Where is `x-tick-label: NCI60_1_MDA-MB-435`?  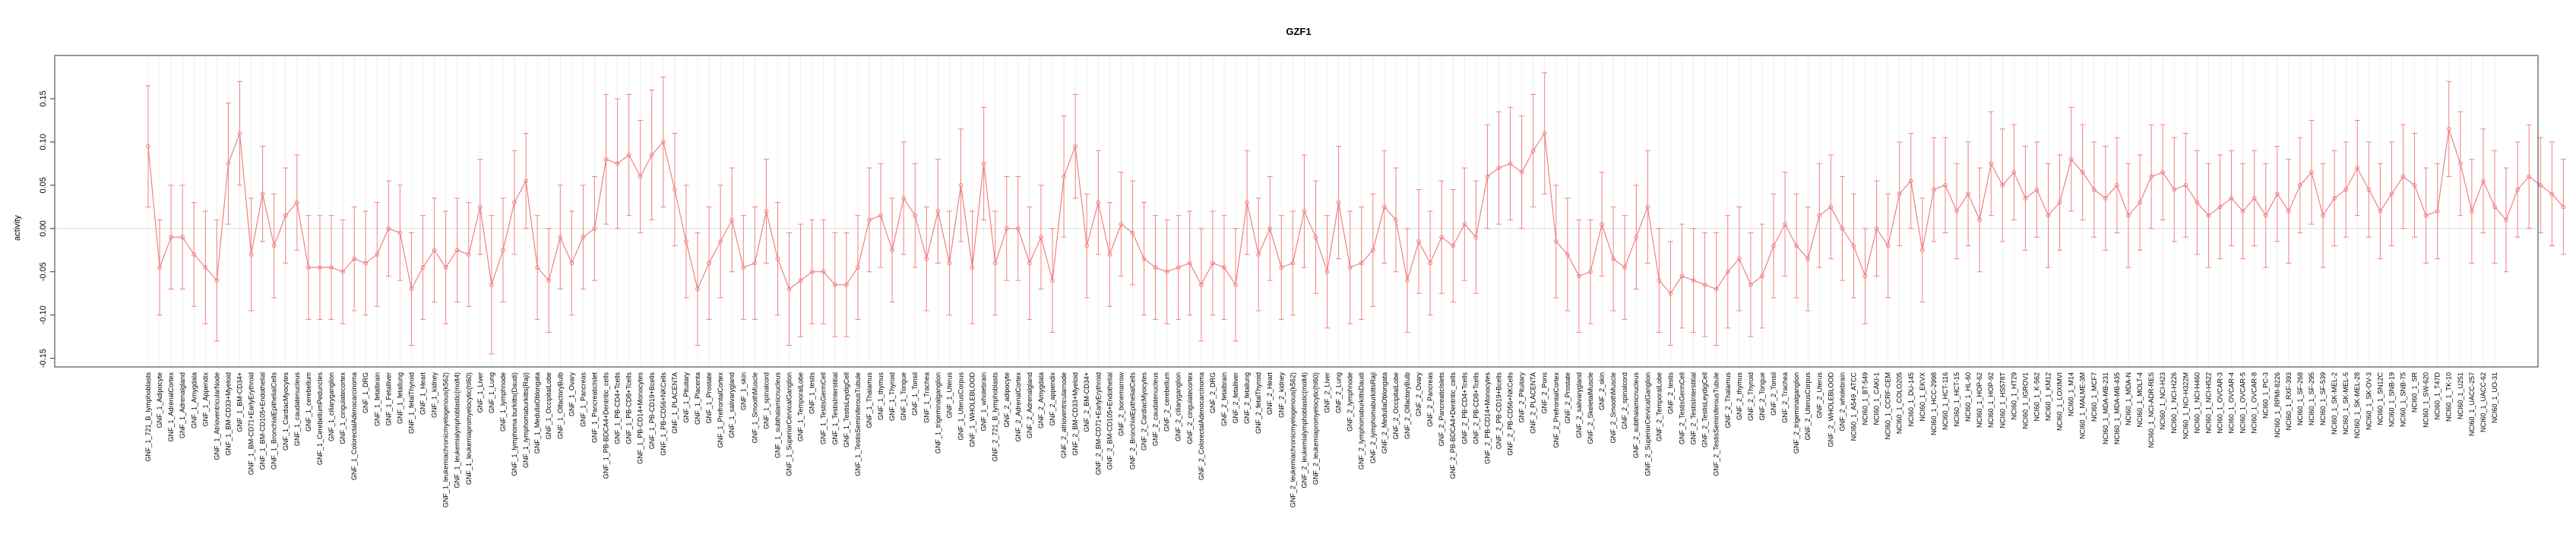 x-tick-label: NCI60_1_MDA-MB-435 is located at coordinates (2117, 408).